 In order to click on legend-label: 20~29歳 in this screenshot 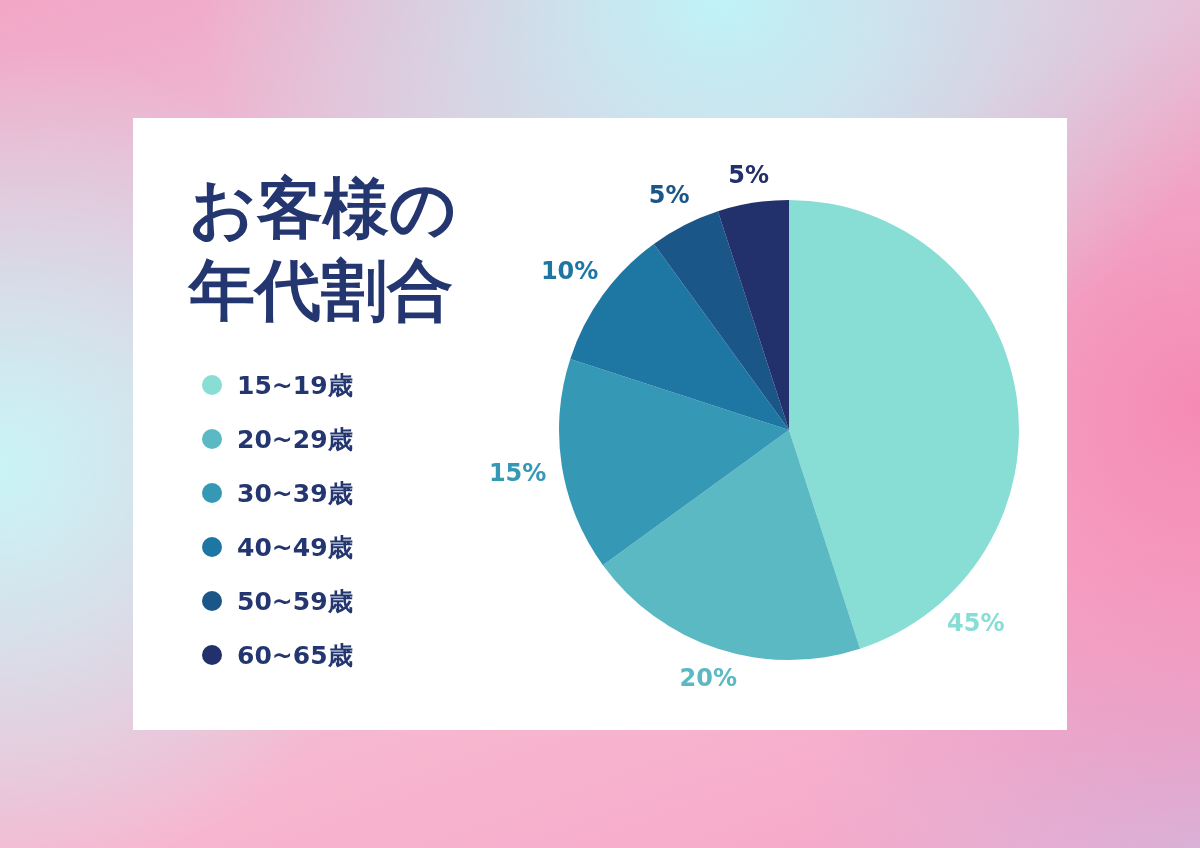, I will do `click(295, 439)`.